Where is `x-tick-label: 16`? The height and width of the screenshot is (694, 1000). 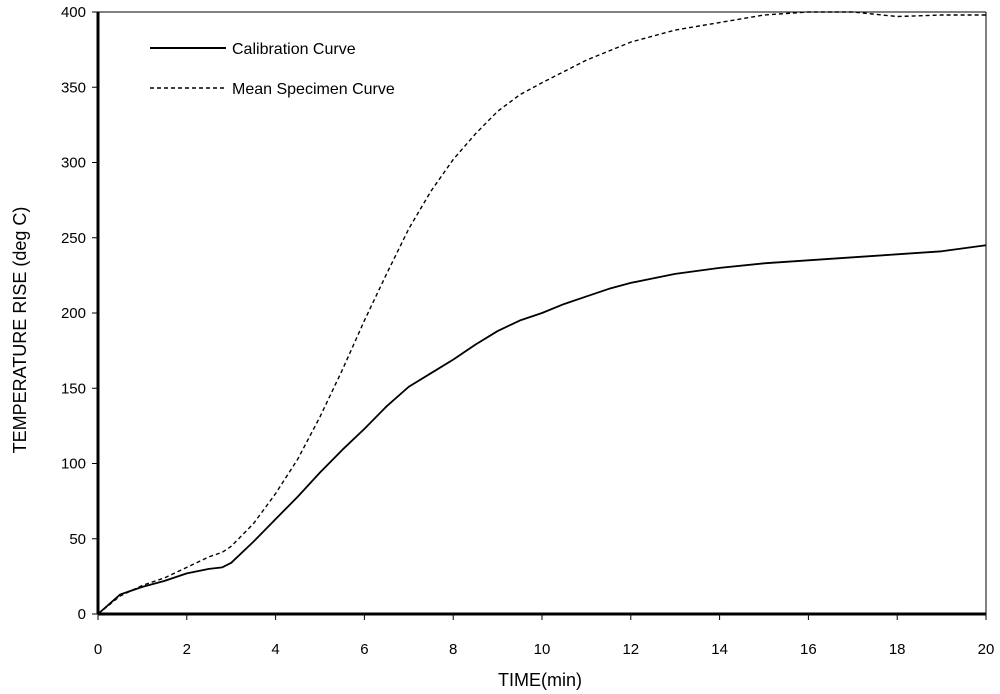 x-tick-label: 16 is located at coordinates (808, 649).